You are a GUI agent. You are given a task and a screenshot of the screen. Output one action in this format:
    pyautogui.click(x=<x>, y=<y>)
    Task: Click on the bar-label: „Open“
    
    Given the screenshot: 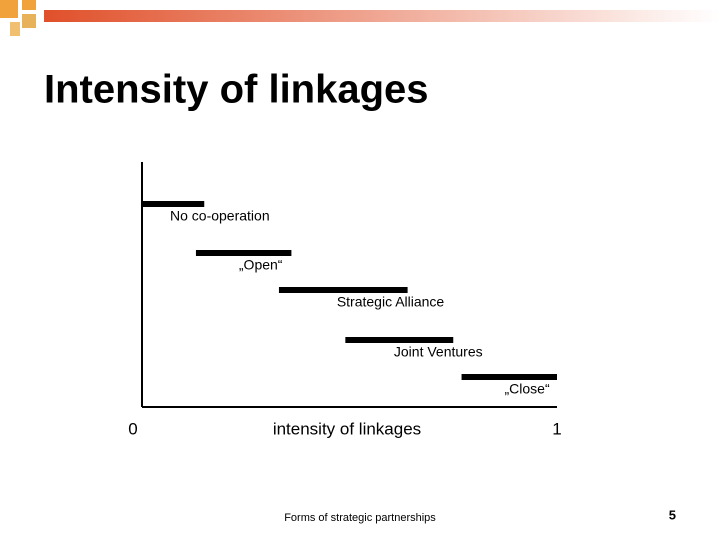 What is the action you would take?
    pyautogui.click(x=261, y=265)
    